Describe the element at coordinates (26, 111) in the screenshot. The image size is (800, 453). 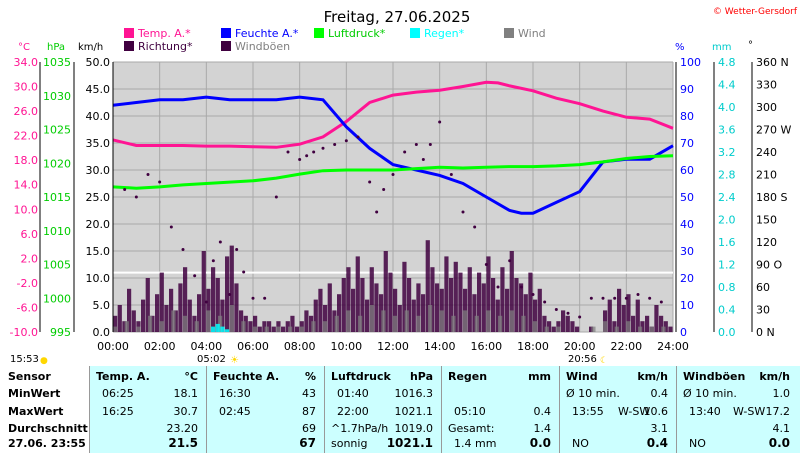
I see `temp-tick-label: 26.0` at that location.